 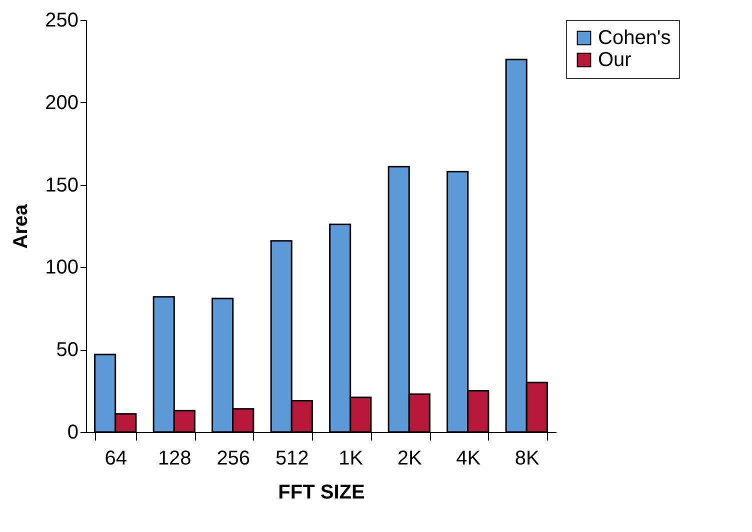 What do you see at coordinates (175, 459) in the screenshot?
I see `x-tick-label: 128` at bounding box center [175, 459].